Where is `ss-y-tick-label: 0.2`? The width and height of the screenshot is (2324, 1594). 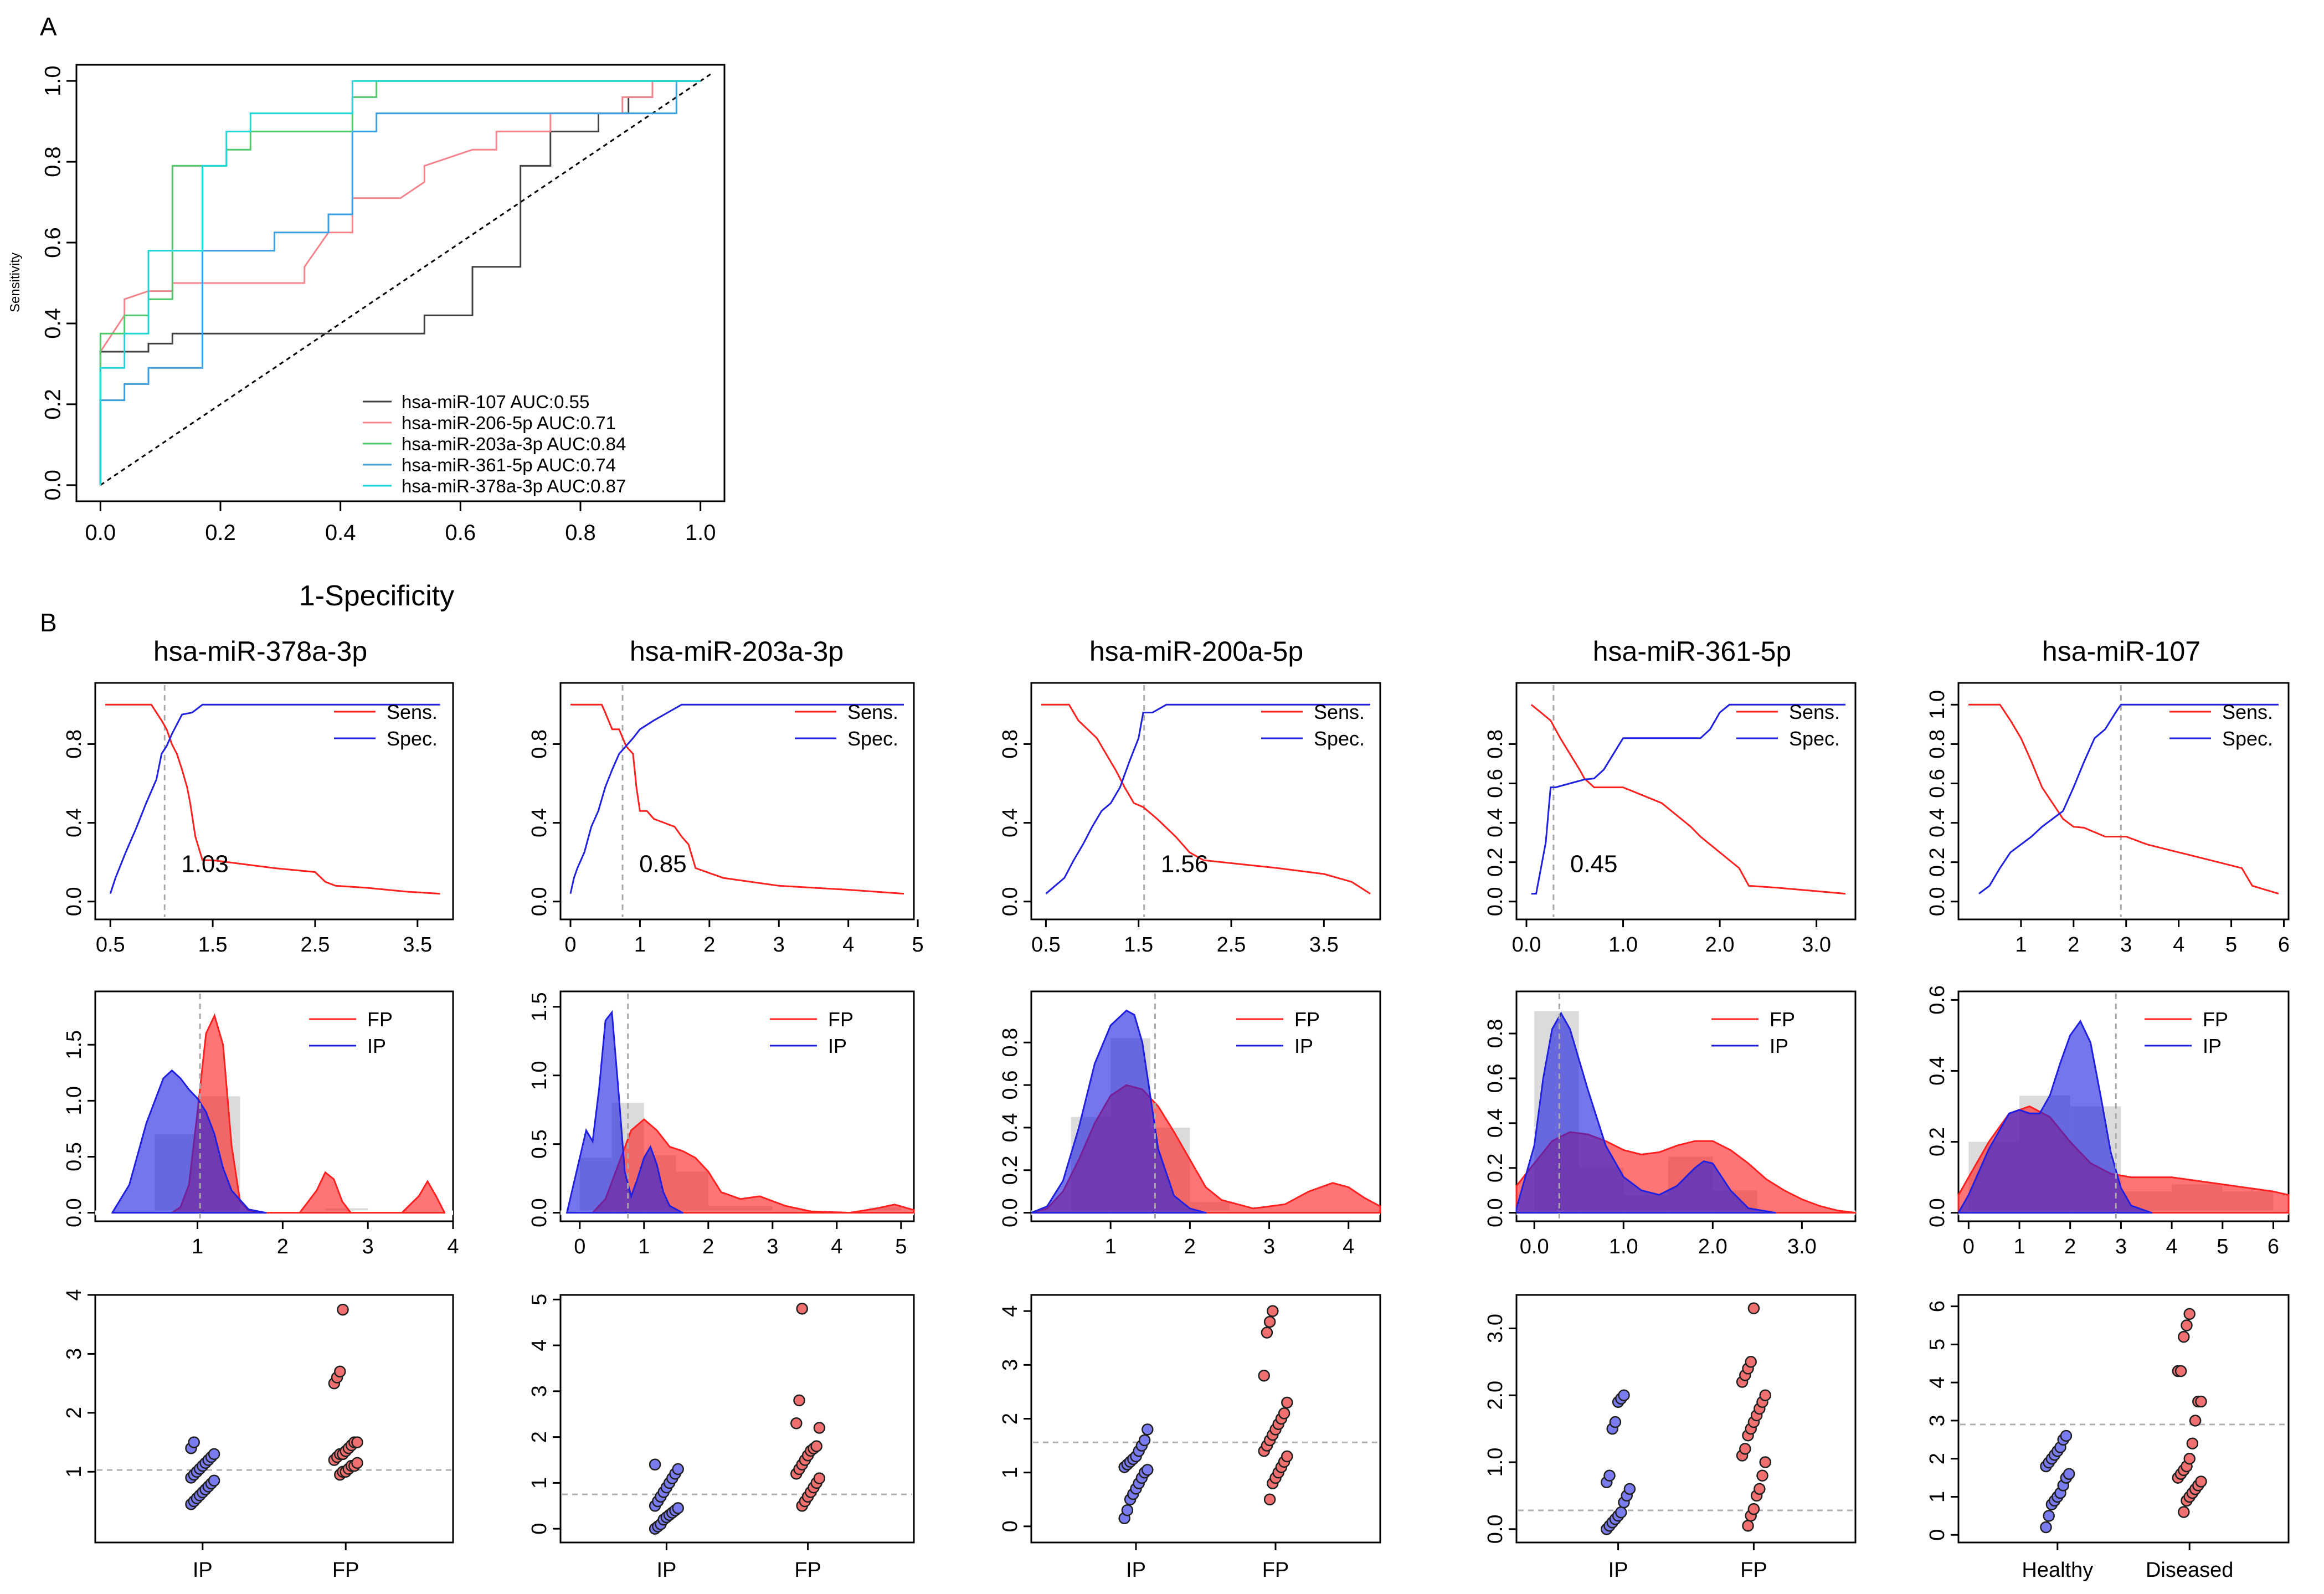 ss-y-tick-label: 0.2 is located at coordinates (1937, 862).